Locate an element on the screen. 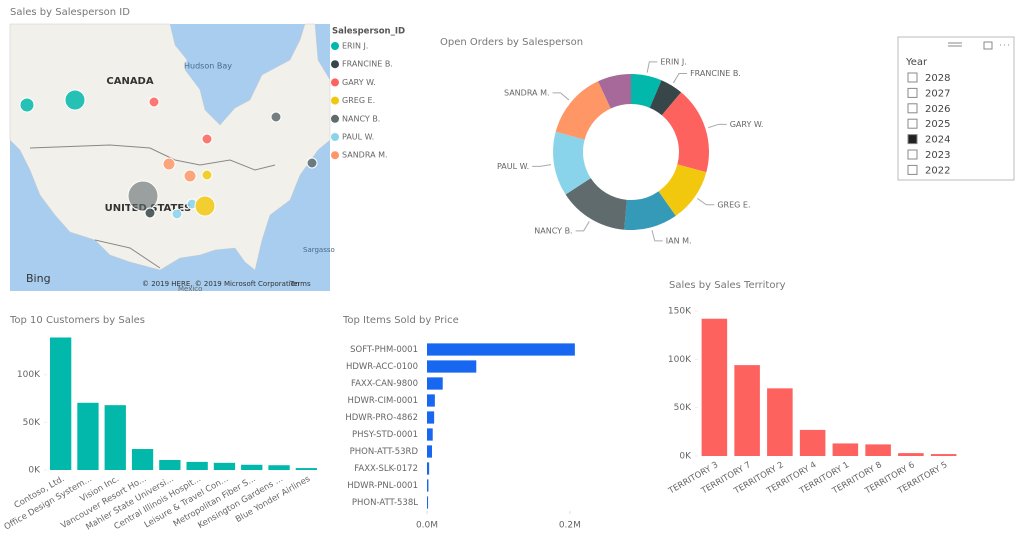 The image size is (1024, 541). legend-title: Salesperson_ID is located at coordinates (368, 32).